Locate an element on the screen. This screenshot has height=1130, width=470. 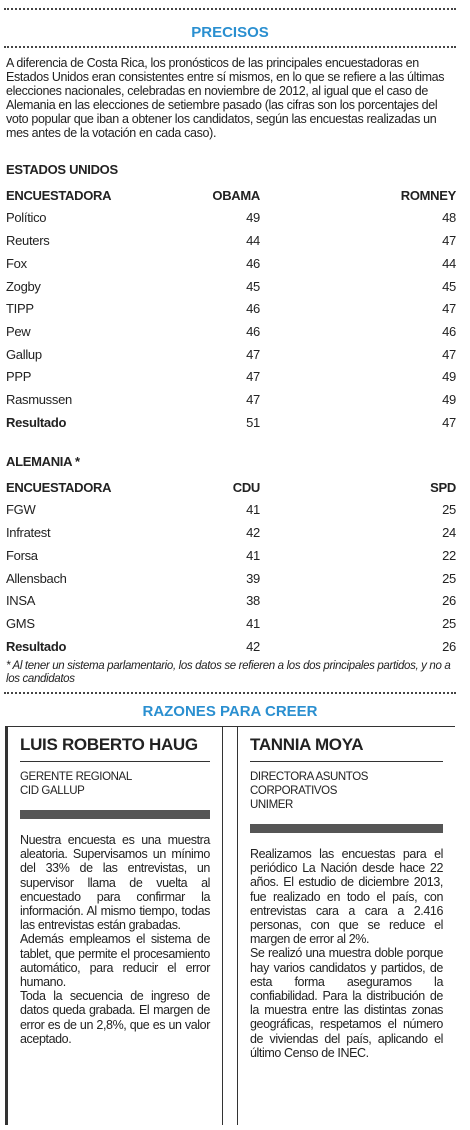
table-row: Reuters 44 47 is located at coordinates (231, 241).